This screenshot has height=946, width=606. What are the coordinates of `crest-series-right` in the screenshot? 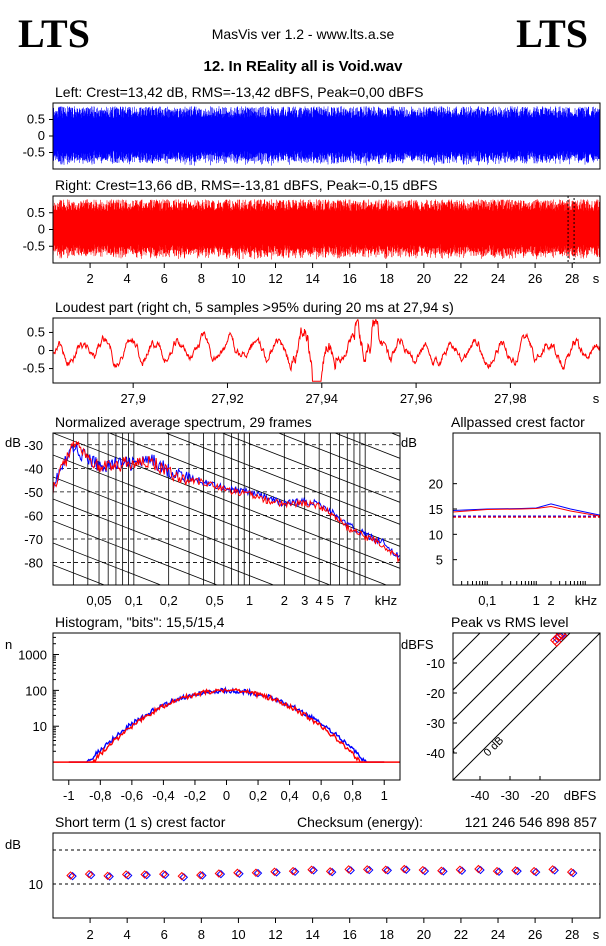 It's located at (526, 511).